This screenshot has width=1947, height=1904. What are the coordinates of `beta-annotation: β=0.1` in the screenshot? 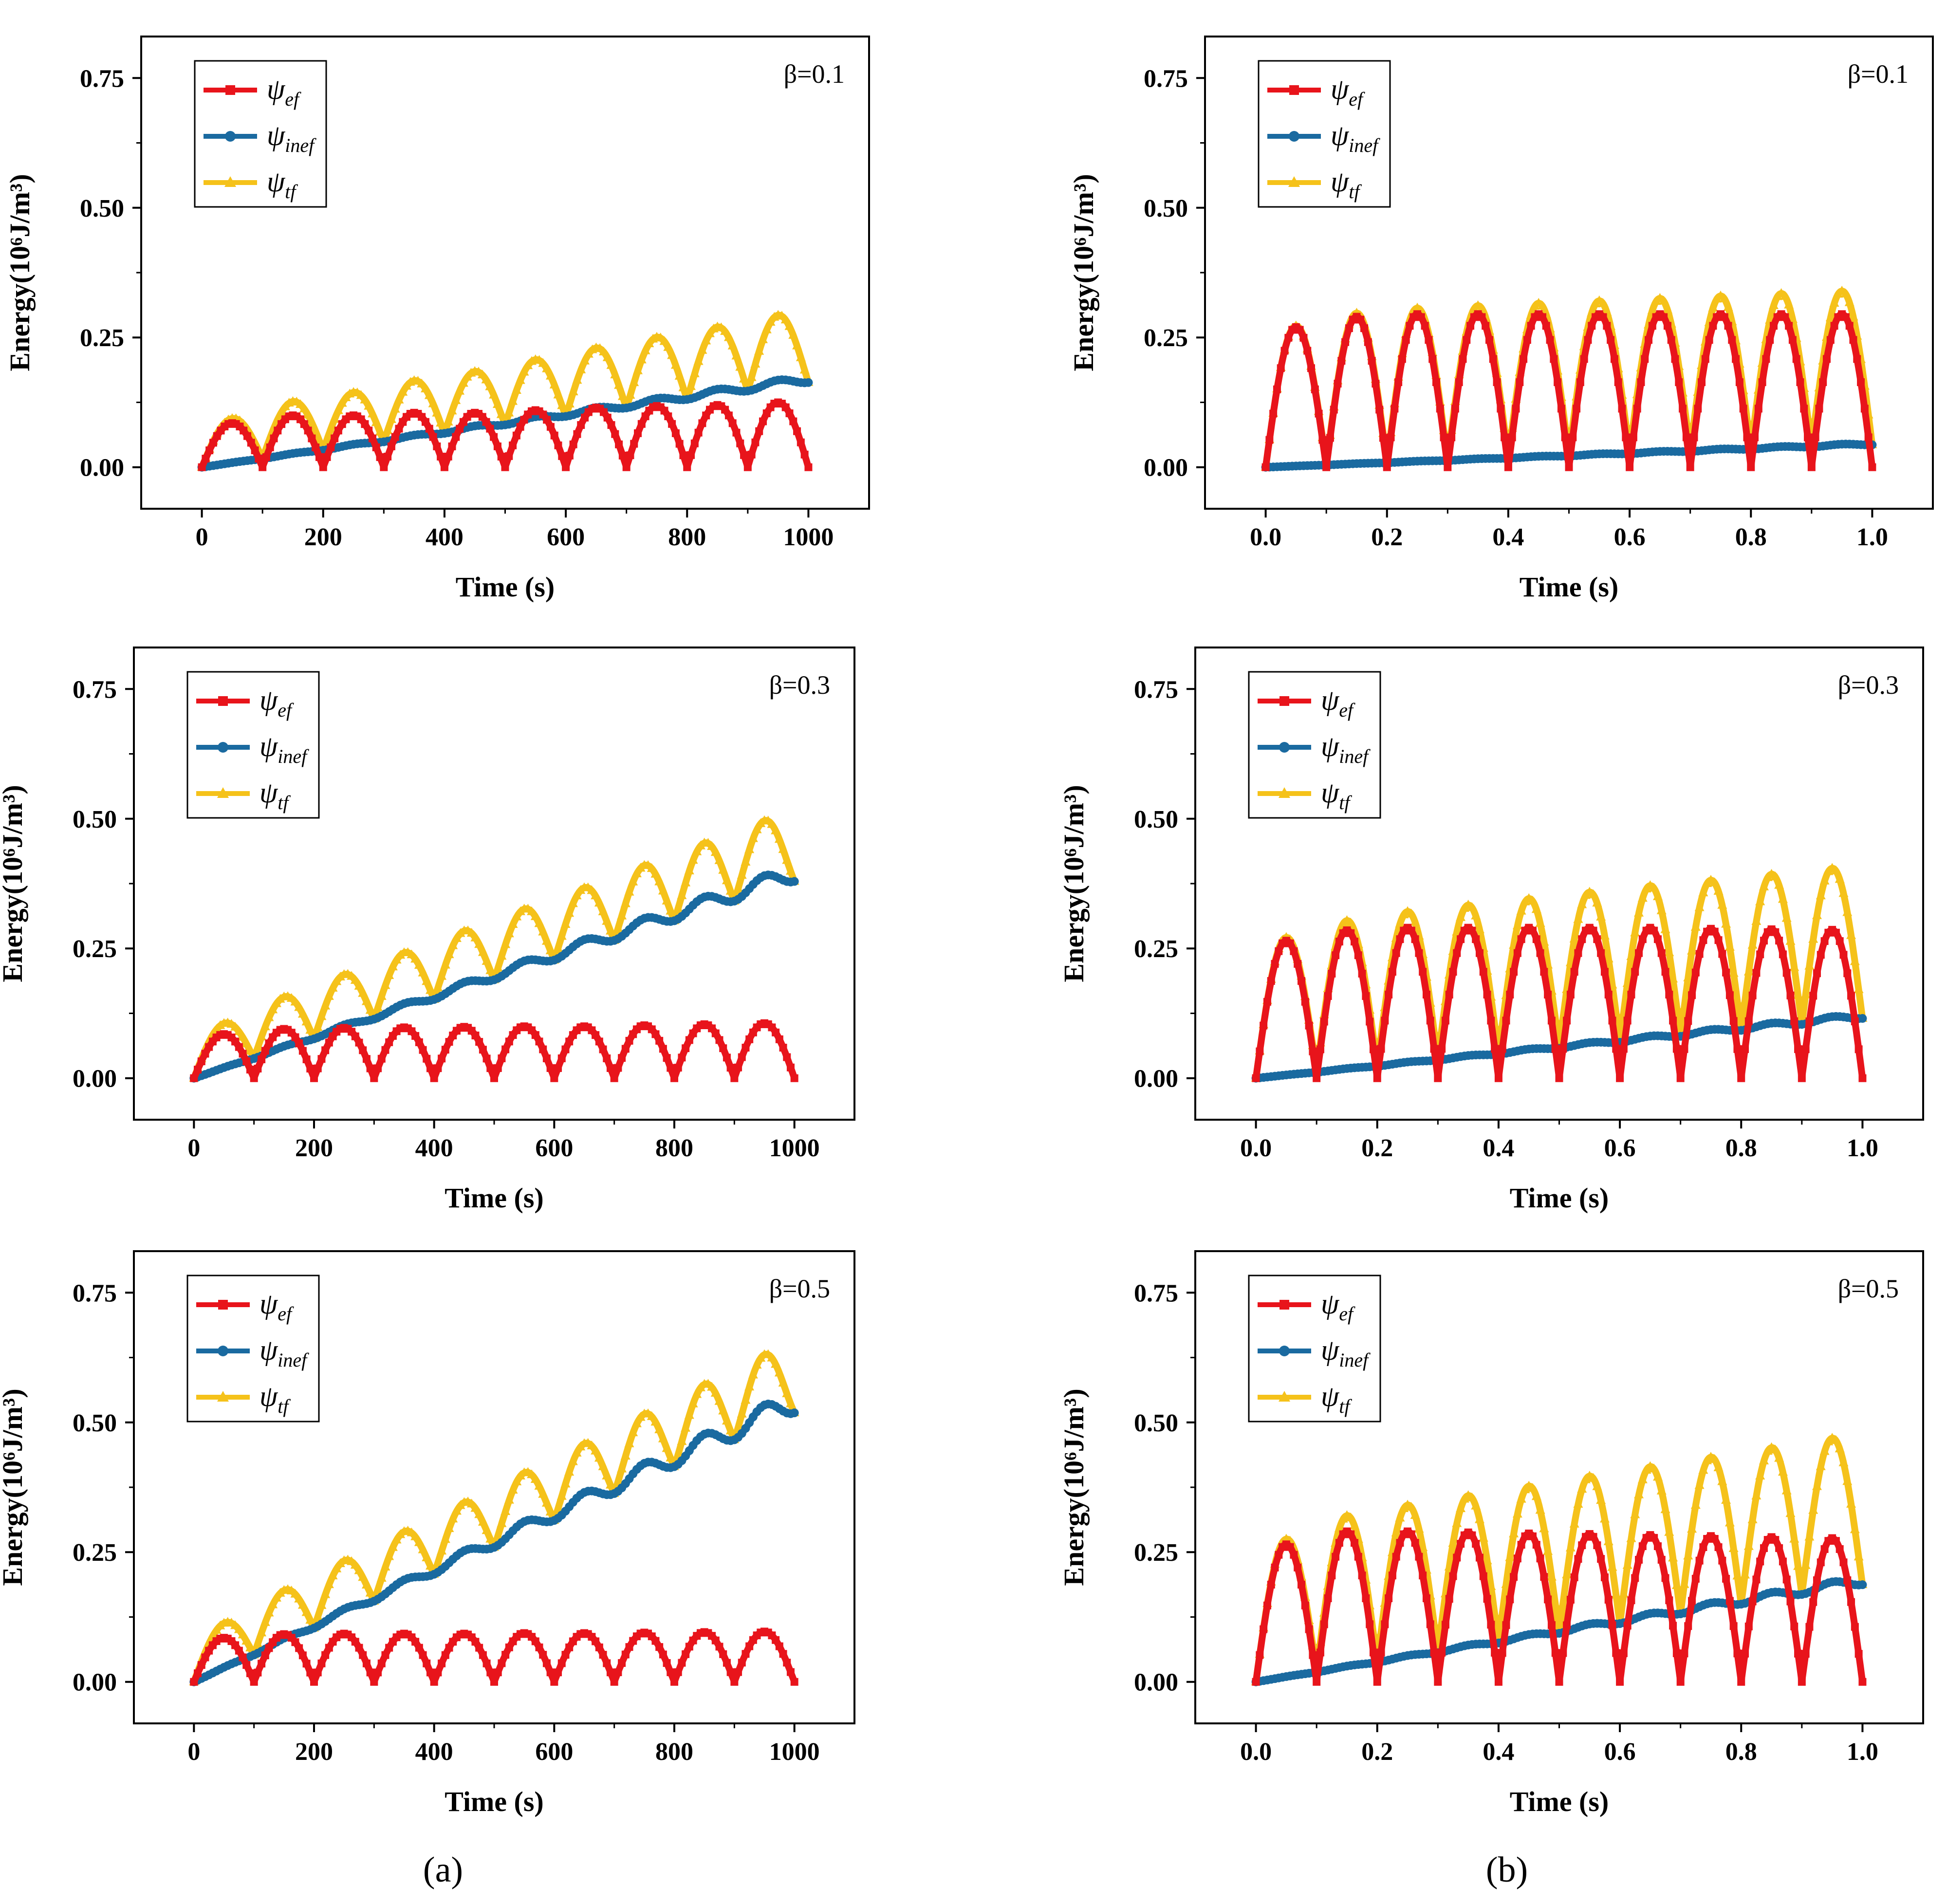 It's located at (814, 74).